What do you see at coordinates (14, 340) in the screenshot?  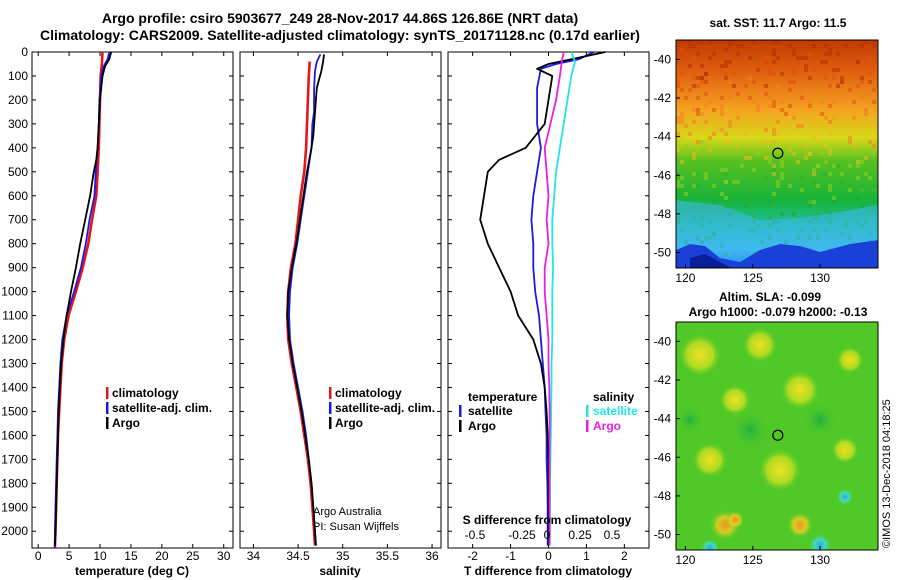 I see `depth-tick-label: 1200` at bounding box center [14, 340].